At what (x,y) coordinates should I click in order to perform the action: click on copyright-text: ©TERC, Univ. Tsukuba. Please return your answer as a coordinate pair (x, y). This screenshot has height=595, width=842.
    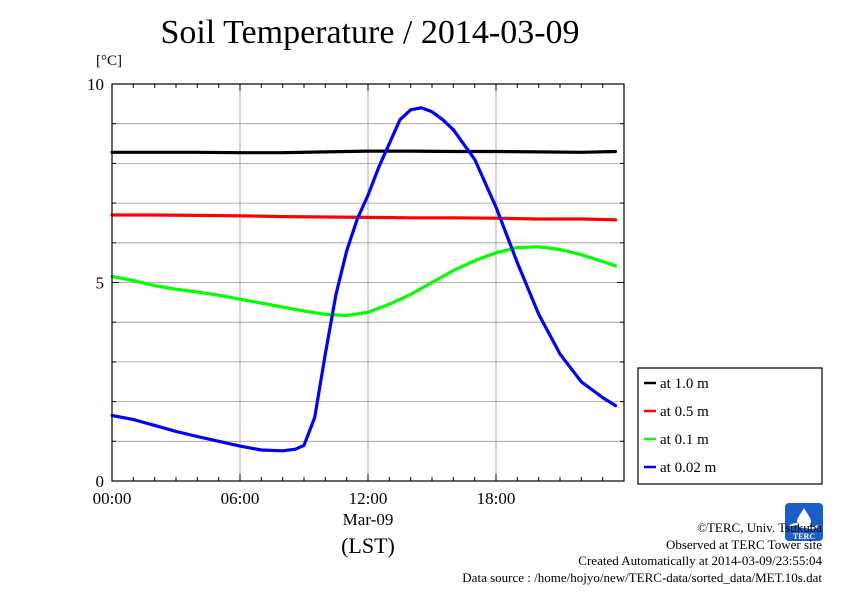
    Looking at the image, I should click on (759, 527).